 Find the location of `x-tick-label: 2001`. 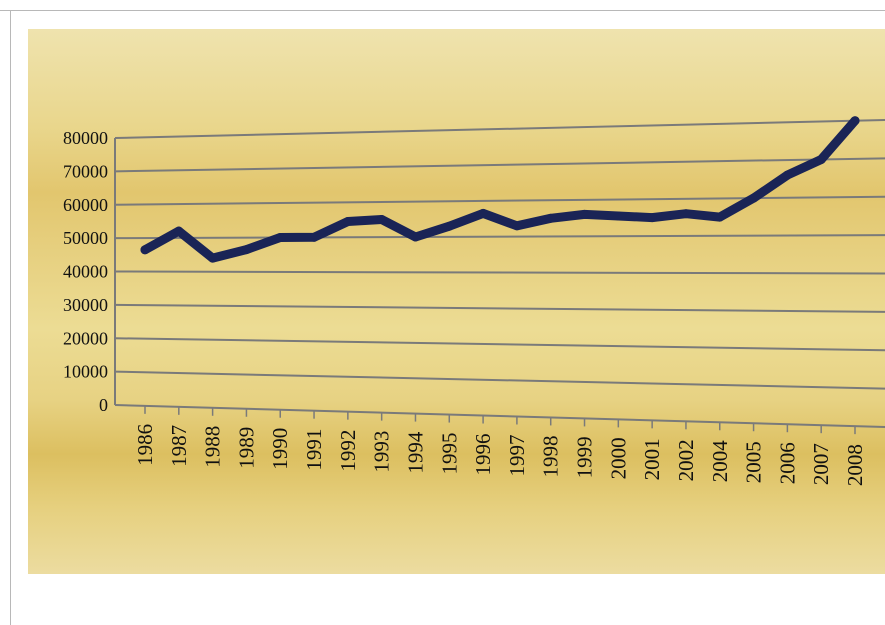

x-tick-label: 2001 is located at coordinates (652, 459).